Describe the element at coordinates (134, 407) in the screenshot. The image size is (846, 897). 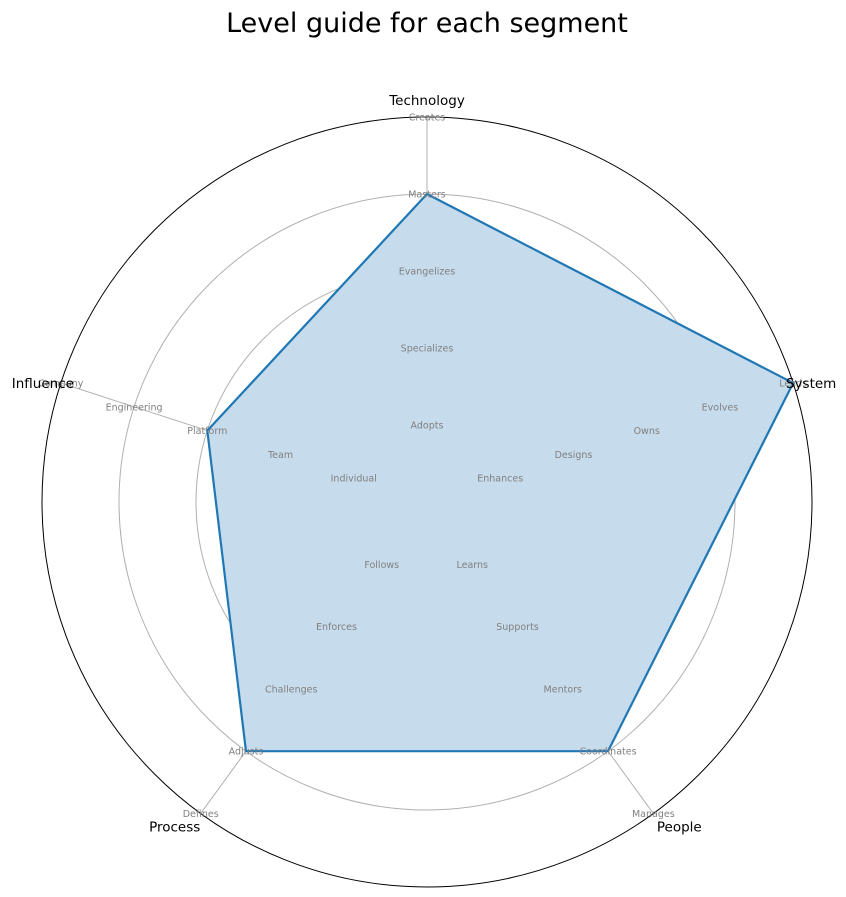
I see `level-label-engineering: Engineering` at that location.